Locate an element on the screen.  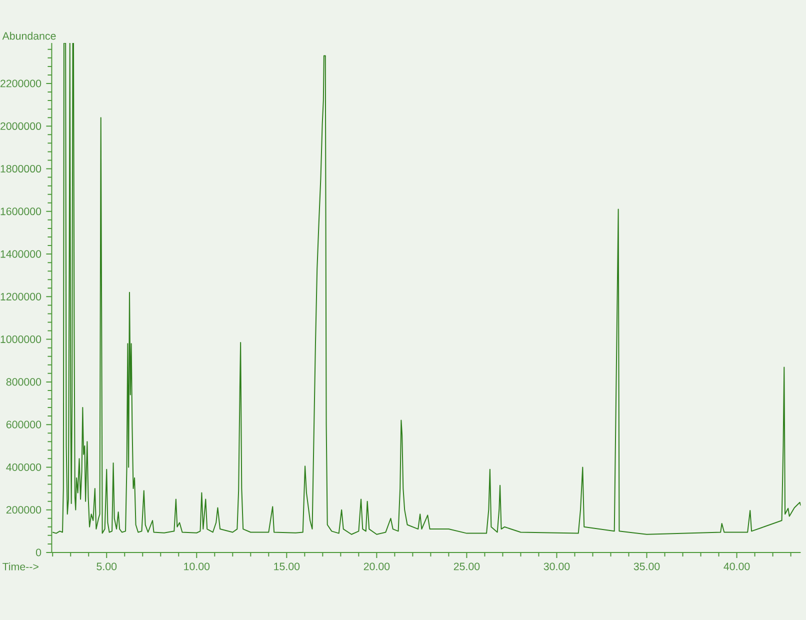
x-tick-label: 30.00 is located at coordinates (557, 566).